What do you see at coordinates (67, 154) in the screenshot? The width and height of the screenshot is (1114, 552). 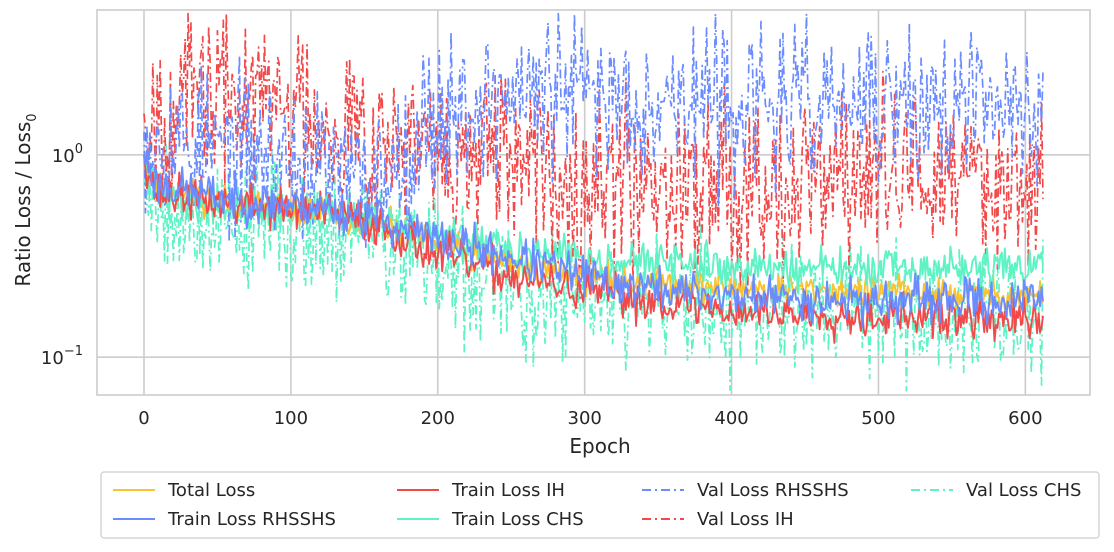 I see `y-tick-label: 10⁰` at bounding box center [67, 154].